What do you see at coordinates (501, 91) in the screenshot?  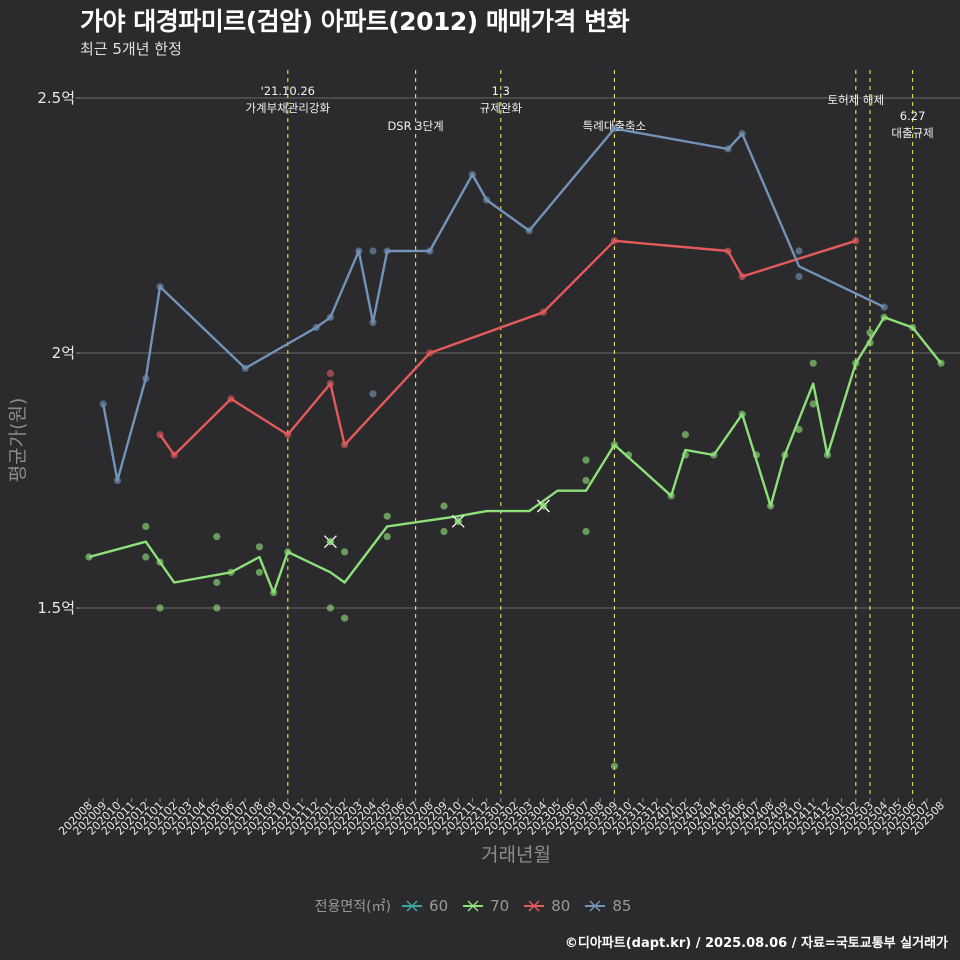 I see `annotation-label: 1.3` at bounding box center [501, 91].